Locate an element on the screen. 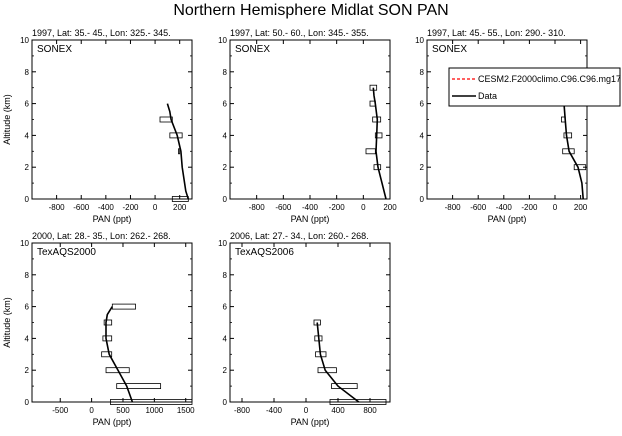 The width and height of the screenshot is (622, 436). panel-header: 1997, Lat: 35.- 45., Lon: 325.- 345. is located at coordinates (101, 33).